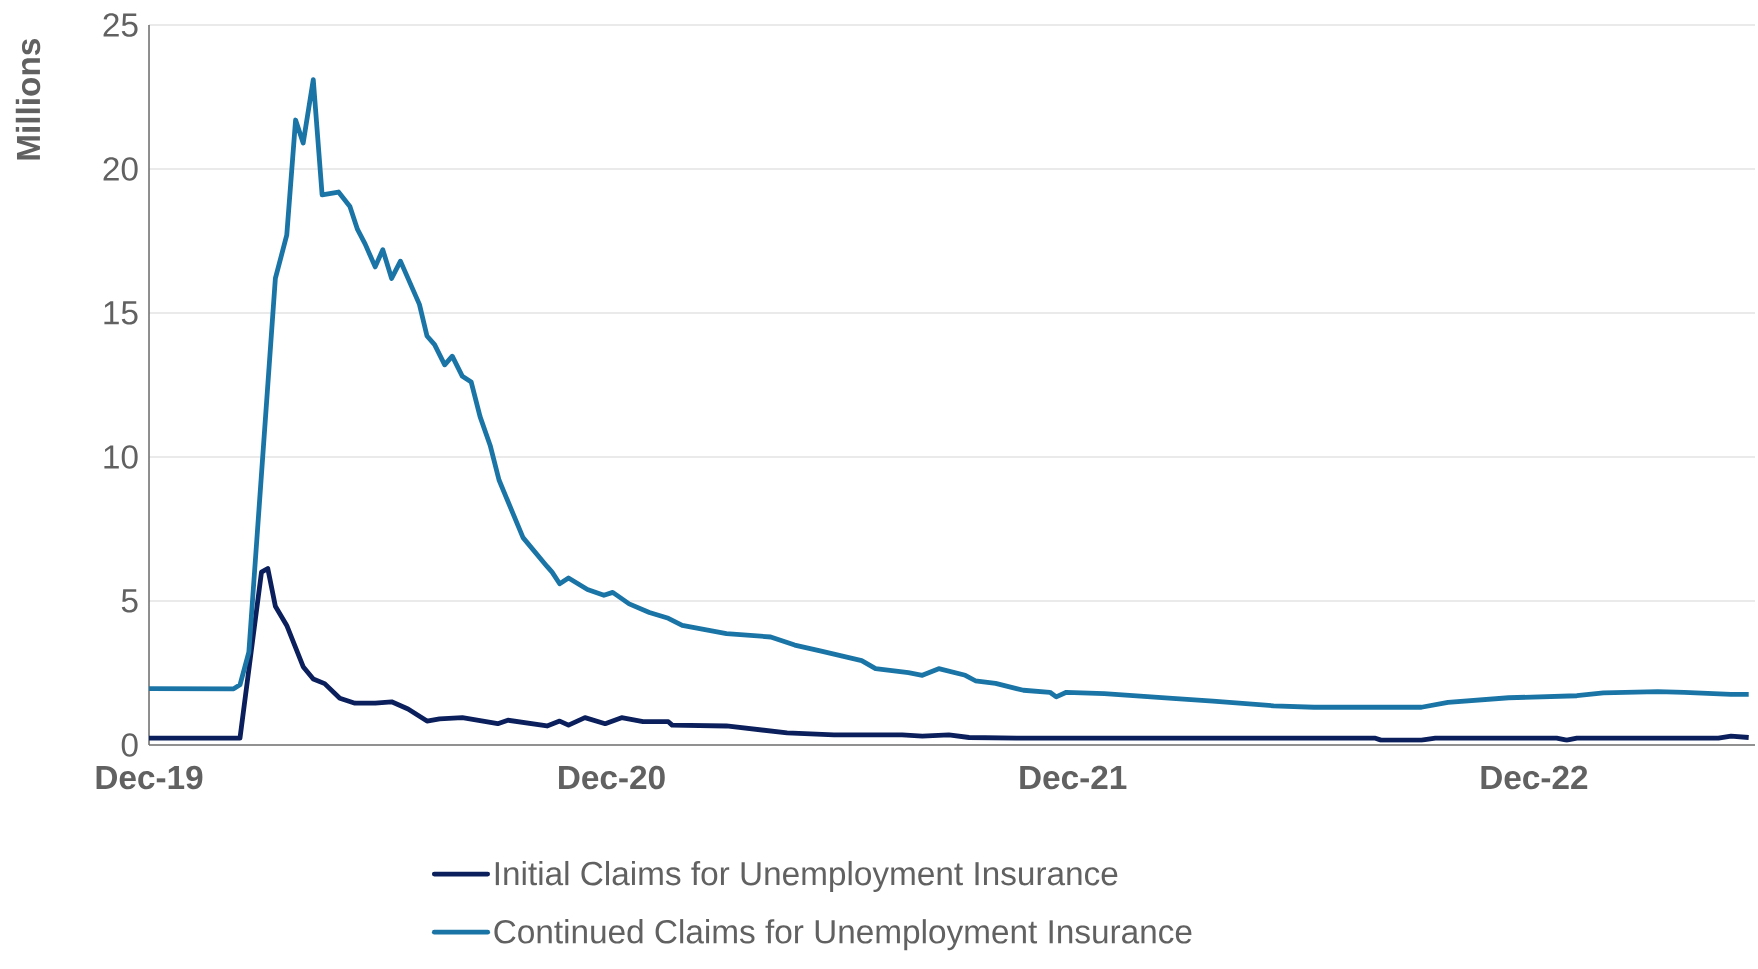 Image resolution: width=1758 pixels, height=969 pixels. Describe the element at coordinates (121, 457) in the screenshot. I see `y-tick-label: 10` at that location.